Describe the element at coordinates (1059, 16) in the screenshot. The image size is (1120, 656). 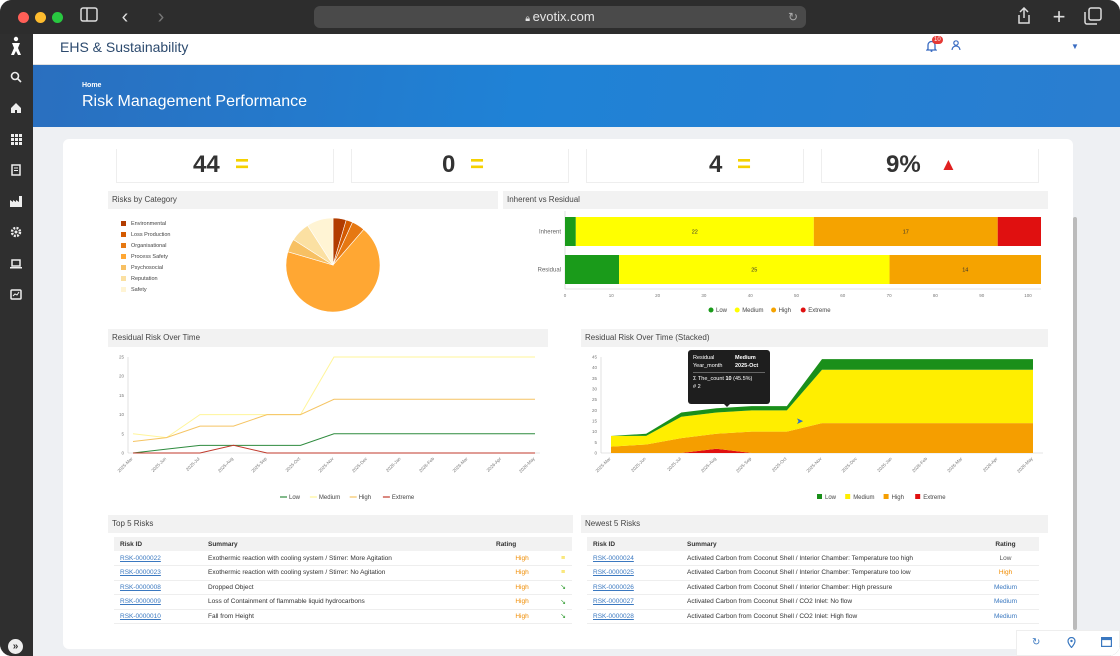
I see `new-tab-icon: +` at that location.